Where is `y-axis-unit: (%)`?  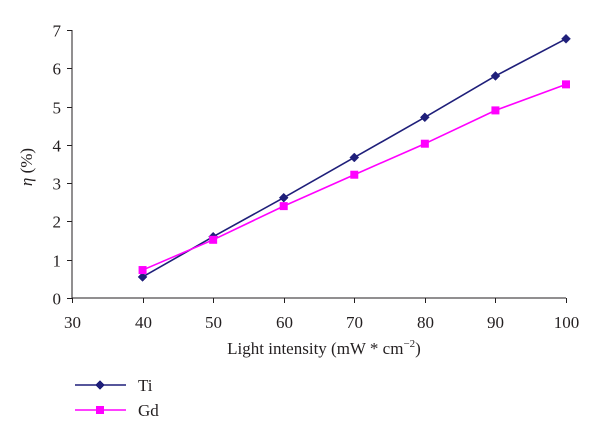
y-axis-unit: (%) is located at coordinates (26, 163).